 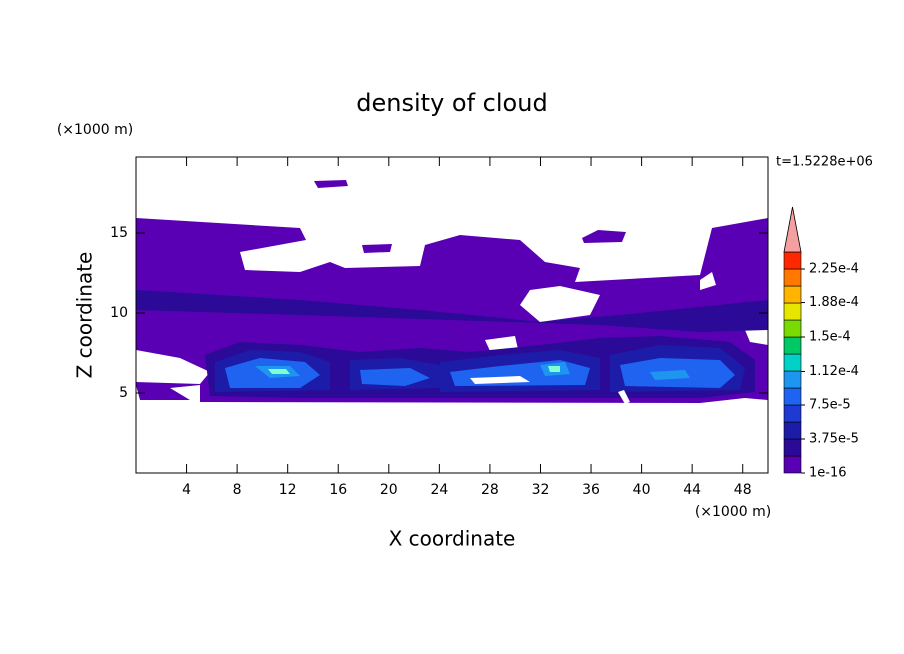 I want to click on x-tick-label: 44, so click(x=692, y=490).